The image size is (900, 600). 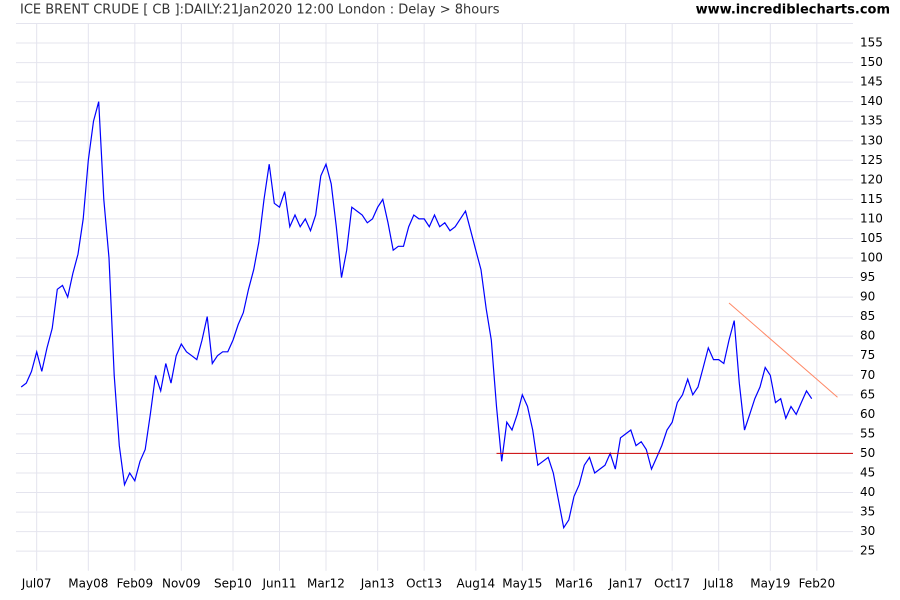 What do you see at coordinates (278, 584) in the screenshot?
I see `x-tick-label: Jun11` at bounding box center [278, 584].